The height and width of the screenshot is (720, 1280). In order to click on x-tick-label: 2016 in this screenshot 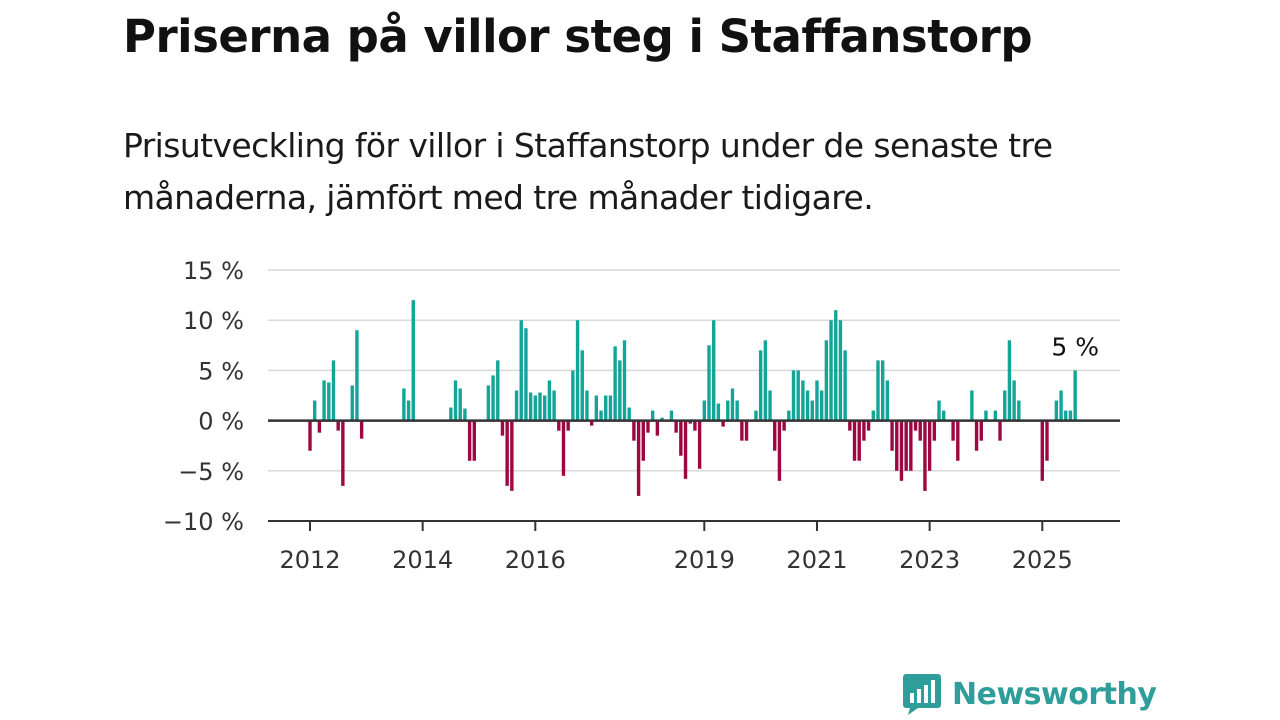, I will do `click(535, 560)`.